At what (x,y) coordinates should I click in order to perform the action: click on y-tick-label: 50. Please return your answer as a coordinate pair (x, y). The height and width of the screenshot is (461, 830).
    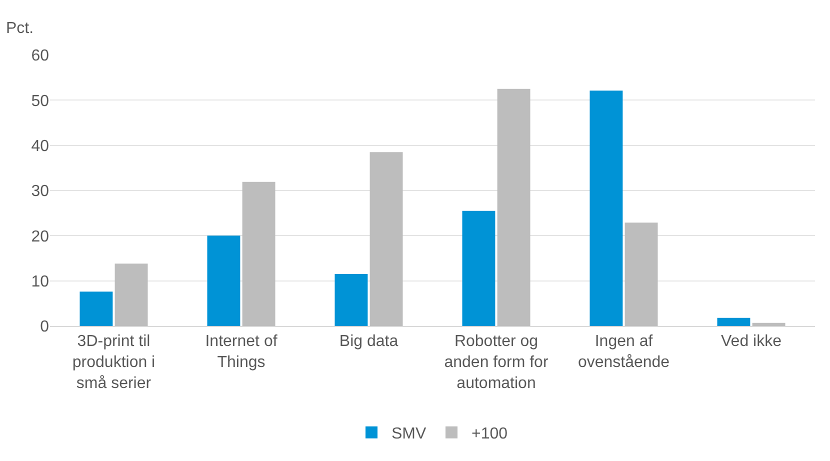
    Looking at the image, I should click on (40, 101).